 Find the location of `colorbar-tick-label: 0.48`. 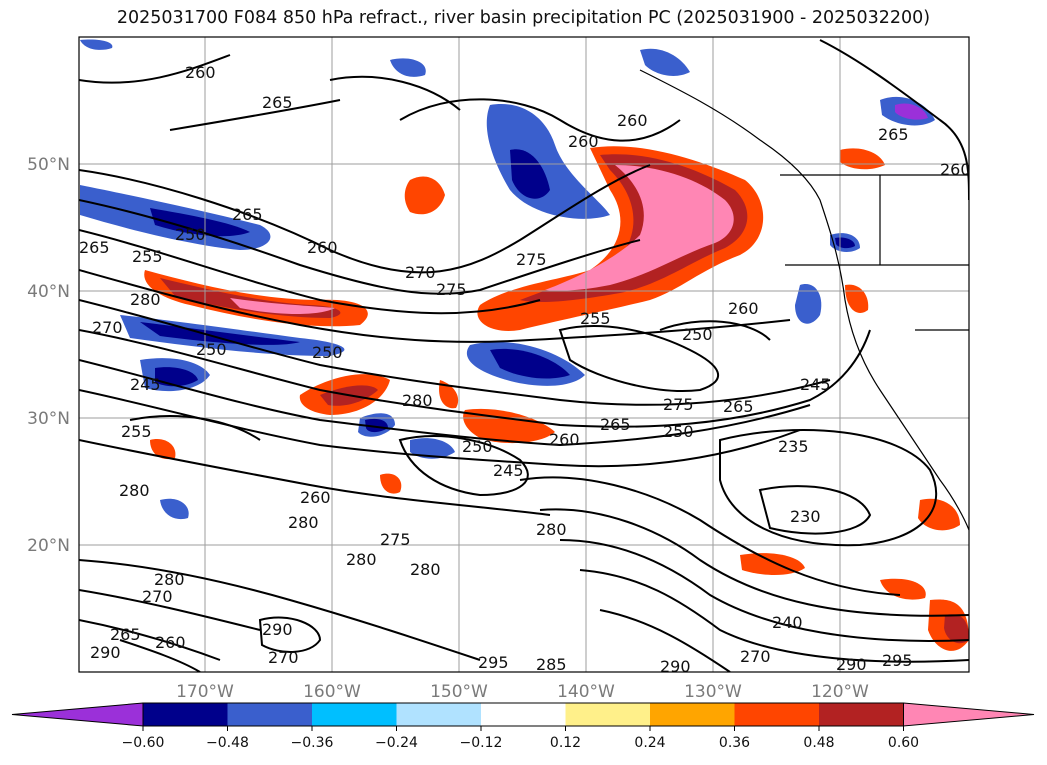

colorbar-tick-label: 0.48 is located at coordinates (818, 743).